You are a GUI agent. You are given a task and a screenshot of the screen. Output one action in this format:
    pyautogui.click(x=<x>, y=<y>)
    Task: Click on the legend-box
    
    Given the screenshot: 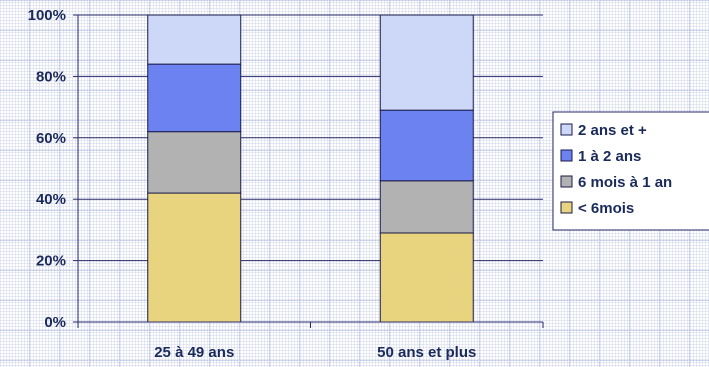 What is the action you would take?
    pyautogui.click(x=630, y=171)
    